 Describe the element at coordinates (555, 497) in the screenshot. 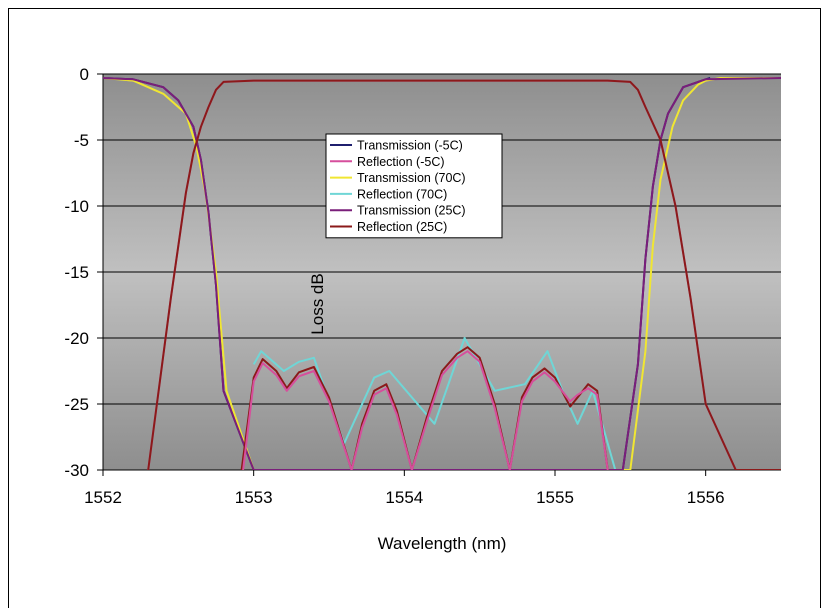

I see `x-tick-label: 1555` at that location.